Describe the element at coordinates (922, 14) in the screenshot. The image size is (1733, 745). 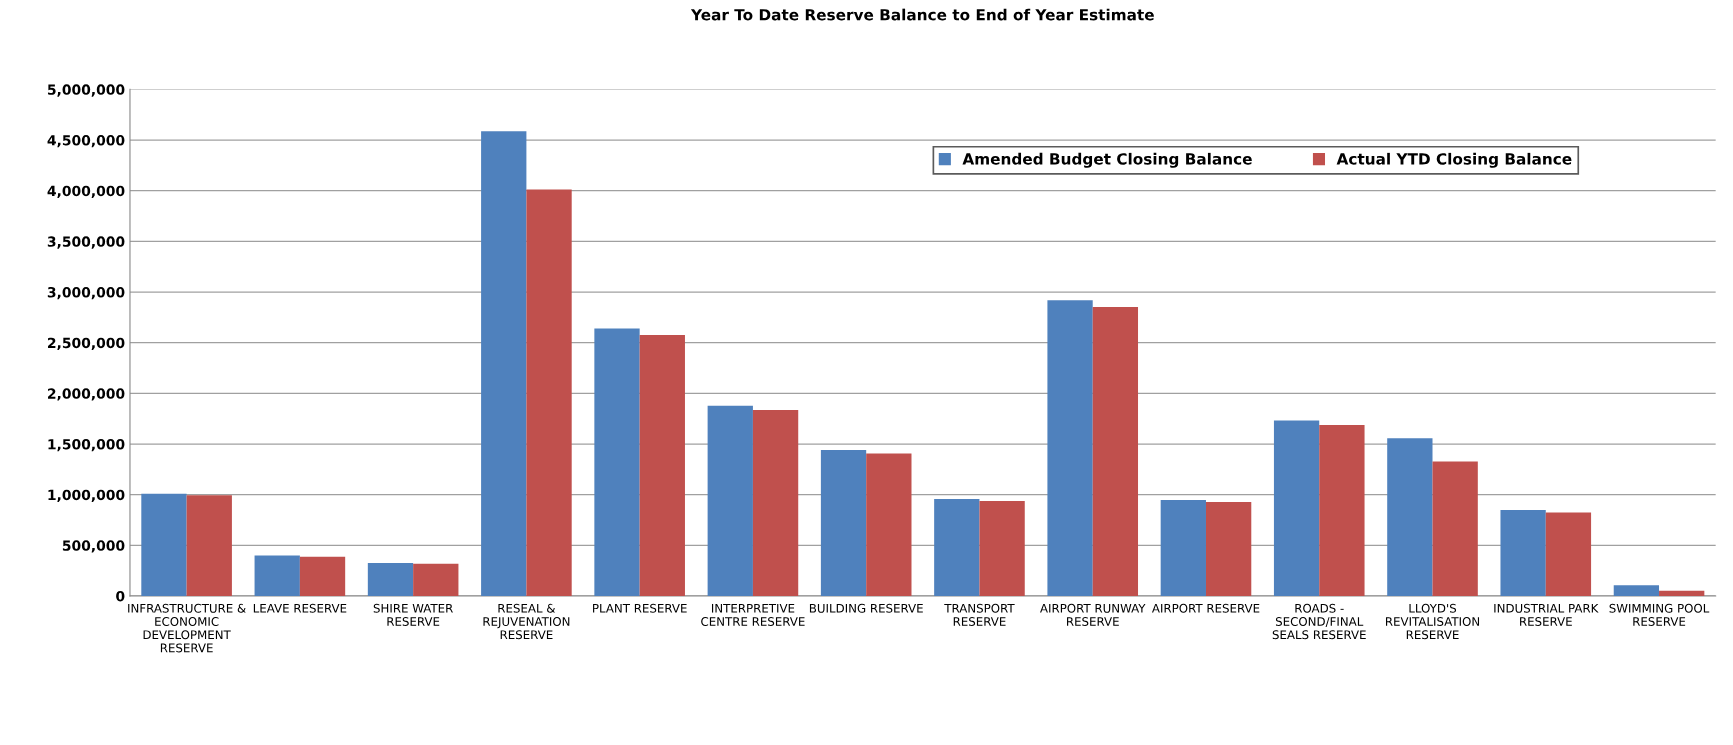
I see `chart-title: Year To Date Reserve Balance to End of Year Estimate` at that location.